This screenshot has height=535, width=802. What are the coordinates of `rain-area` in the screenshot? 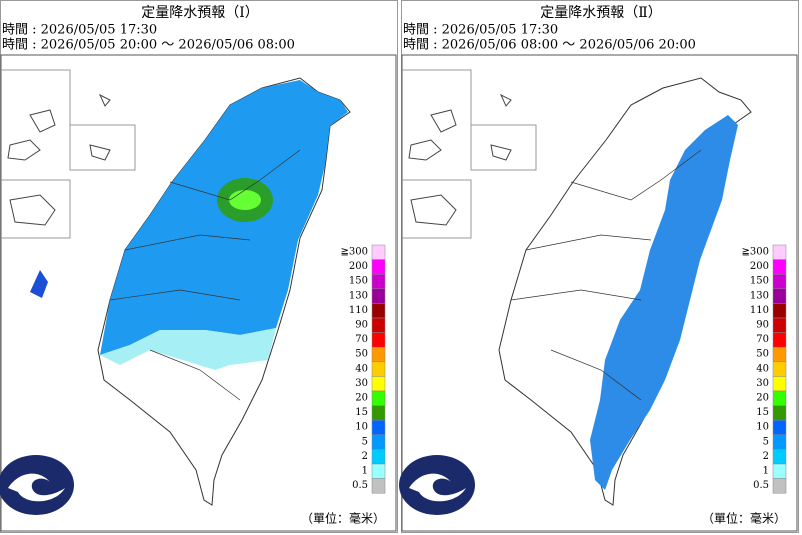 It's located at (664, 302).